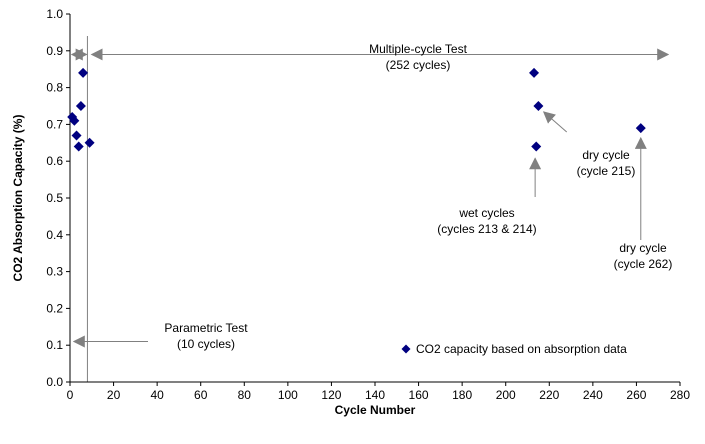 The height and width of the screenshot is (444, 705). Describe the element at coordinates (54, 345) in the screenshot. I see `y-tick-label: 0.1` at that location.